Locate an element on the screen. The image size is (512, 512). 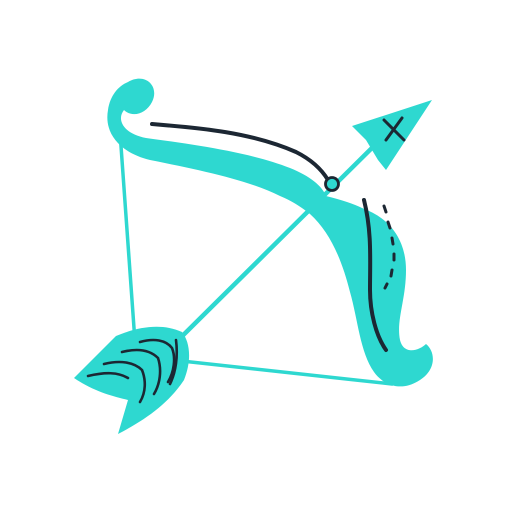
bow-top-curl is located at coordinates (138, 98).